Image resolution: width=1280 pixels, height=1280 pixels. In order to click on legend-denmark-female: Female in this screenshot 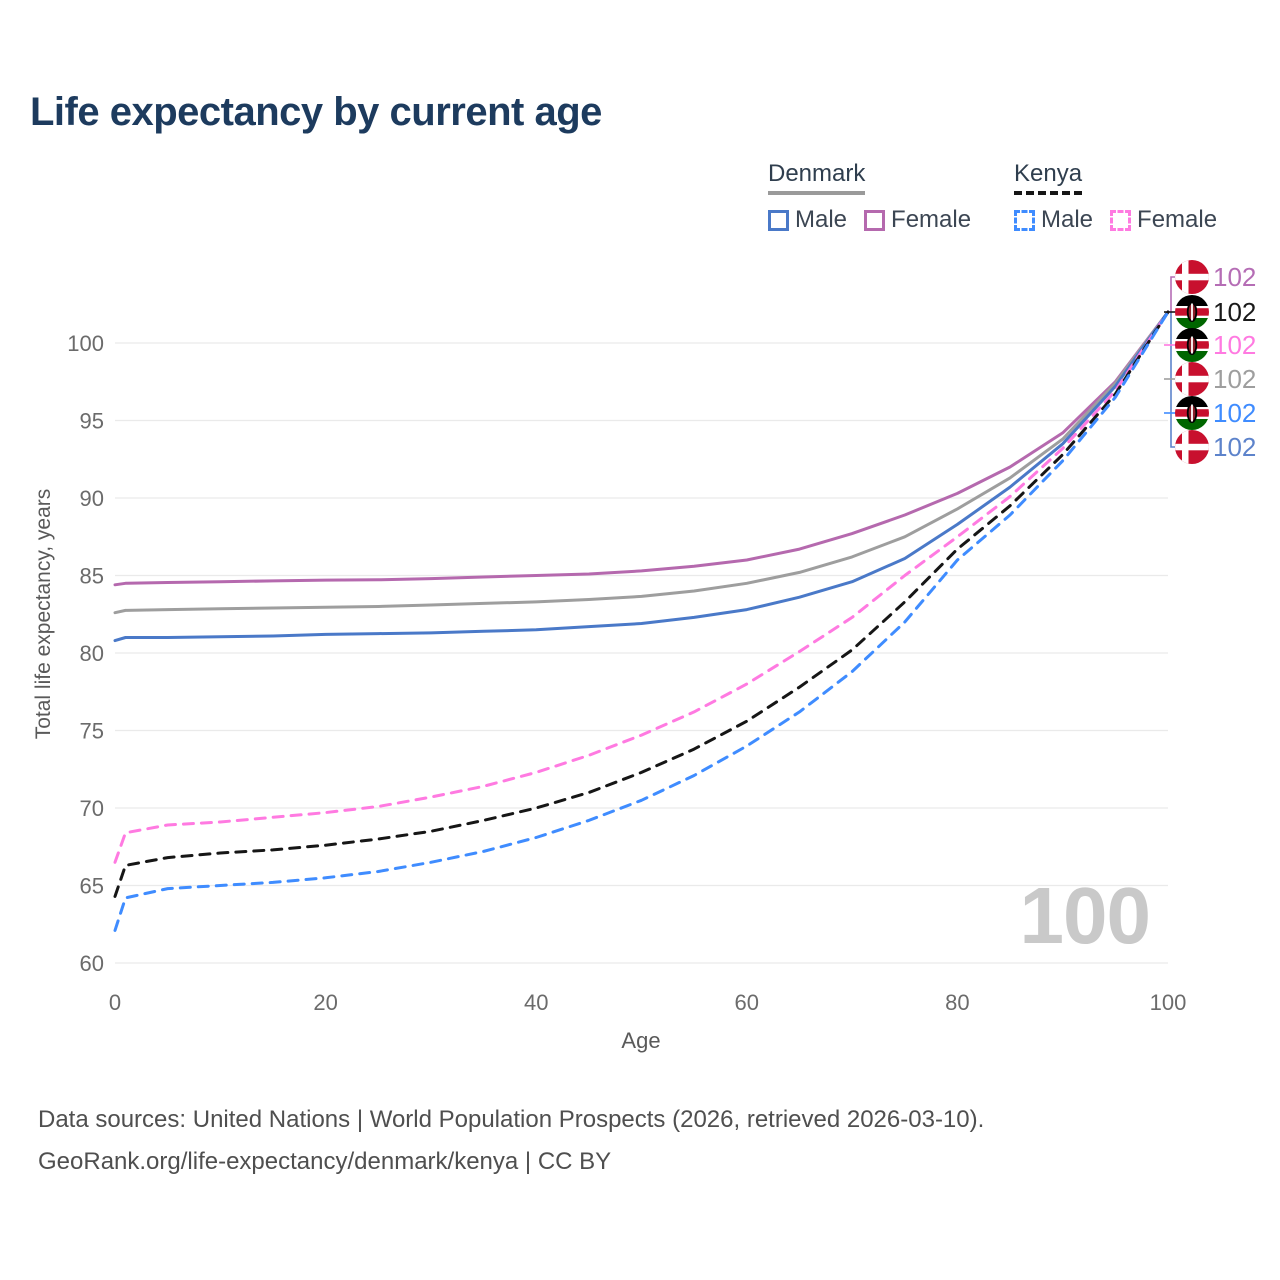, I will do `click(917, 220)`.